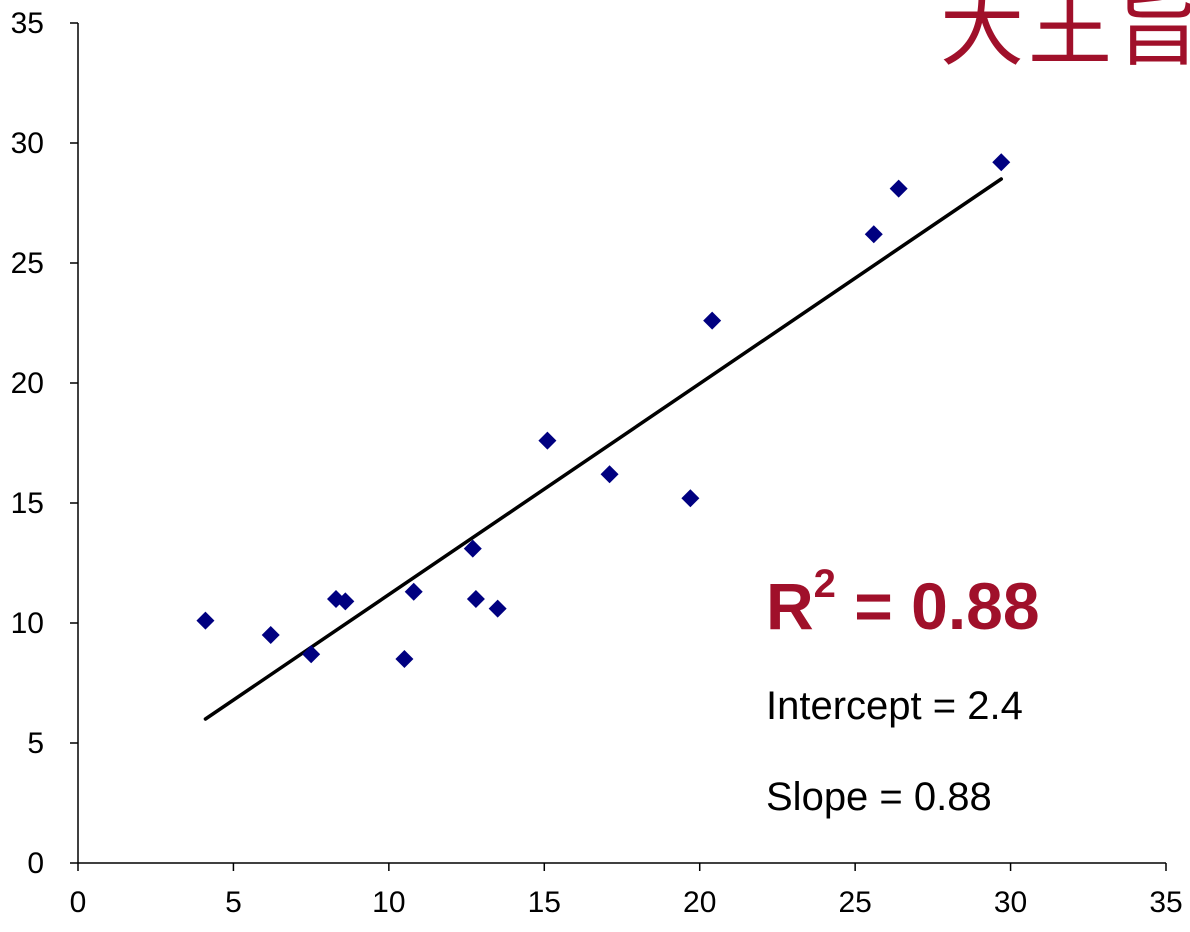 The height and width of the screenshot is (932, 1190). I want to click on y-tick-label: 25, so click(27, 263).